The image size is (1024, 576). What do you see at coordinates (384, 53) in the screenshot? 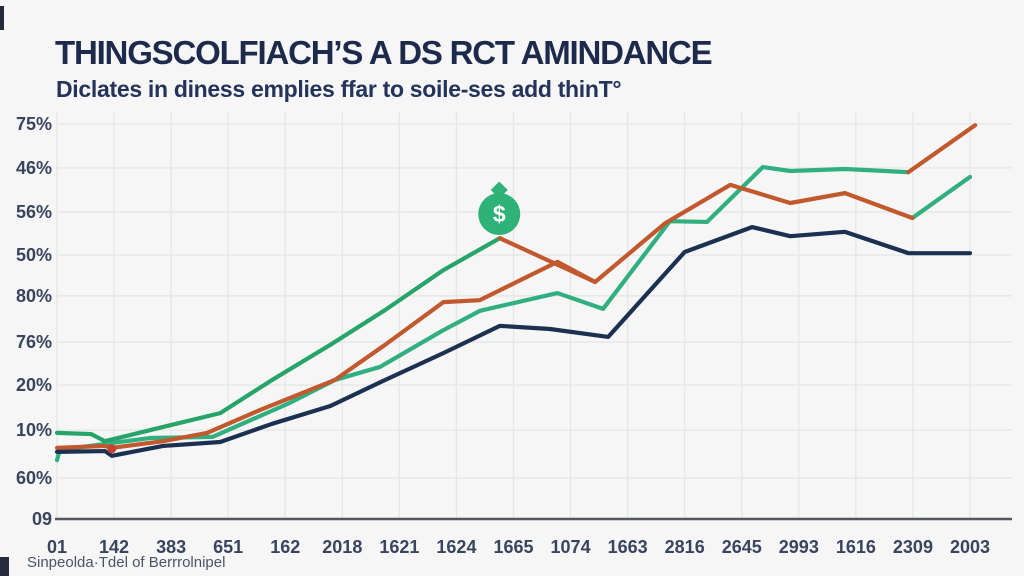
I see `chart-title: THINGSCOLFIACH’S A DS RCT AMINDANCE` at bounding box center [384, 53].